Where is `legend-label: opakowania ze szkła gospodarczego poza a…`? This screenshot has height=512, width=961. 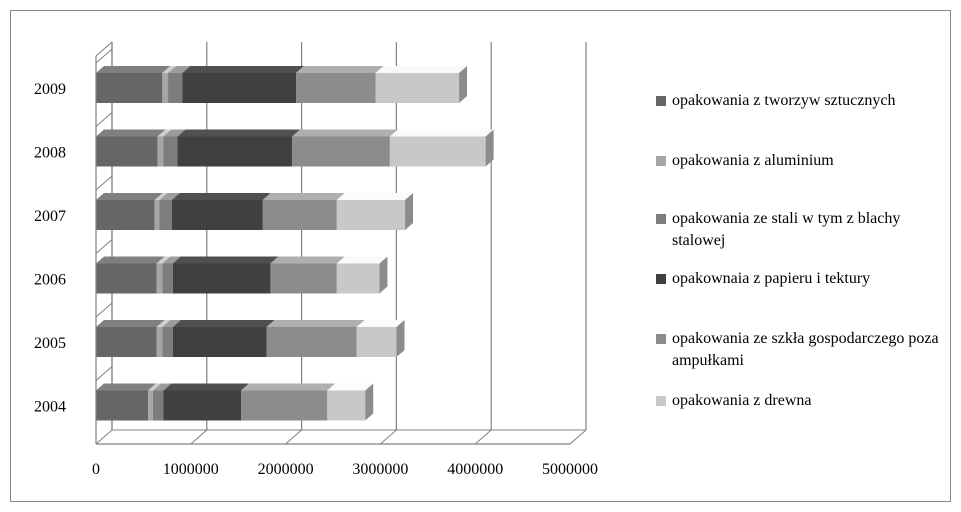
legend-label: opakowania ze szkła gospodarczego poza a… is located at coordinates (805, 349).